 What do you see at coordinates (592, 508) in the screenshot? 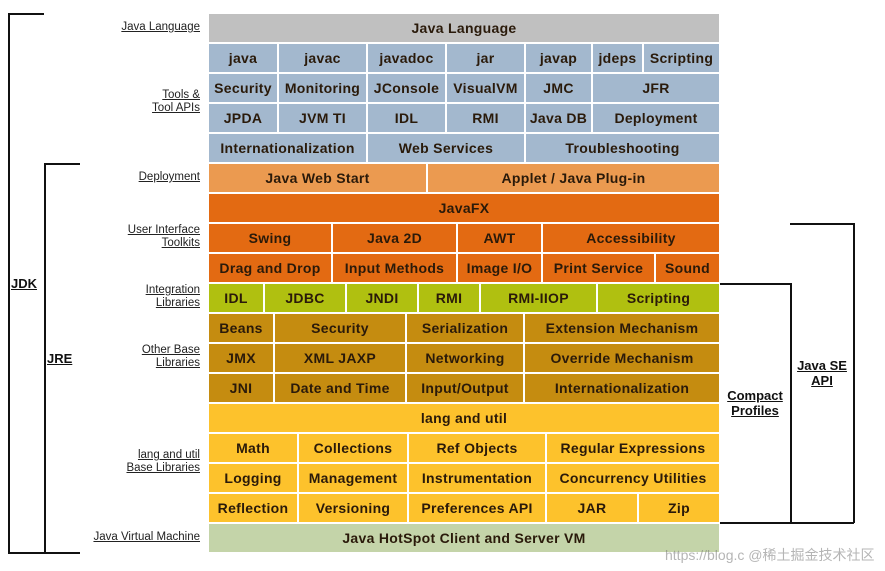
I see `component-jar: JAR` at bounding box center [592, 508].